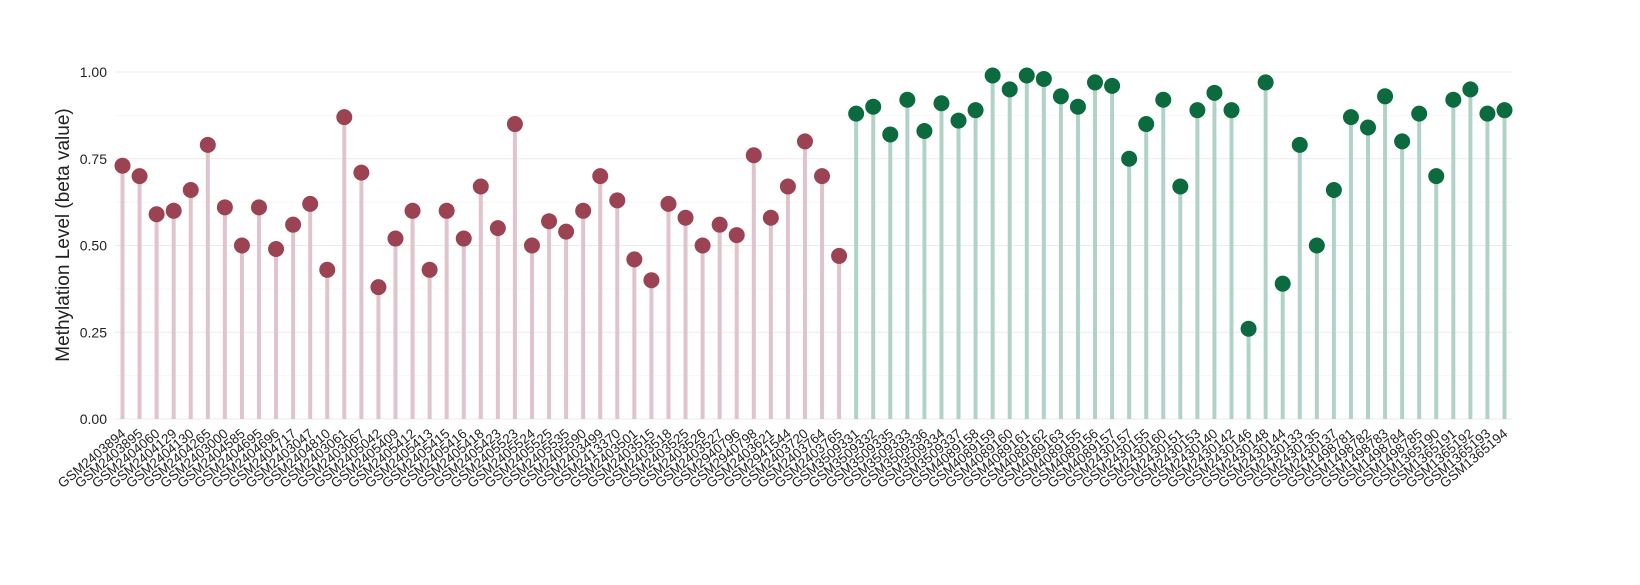  Describe the element at coordinates (93, 159) in the screenshot. I see `y-tick-label: 0.75` at that location.